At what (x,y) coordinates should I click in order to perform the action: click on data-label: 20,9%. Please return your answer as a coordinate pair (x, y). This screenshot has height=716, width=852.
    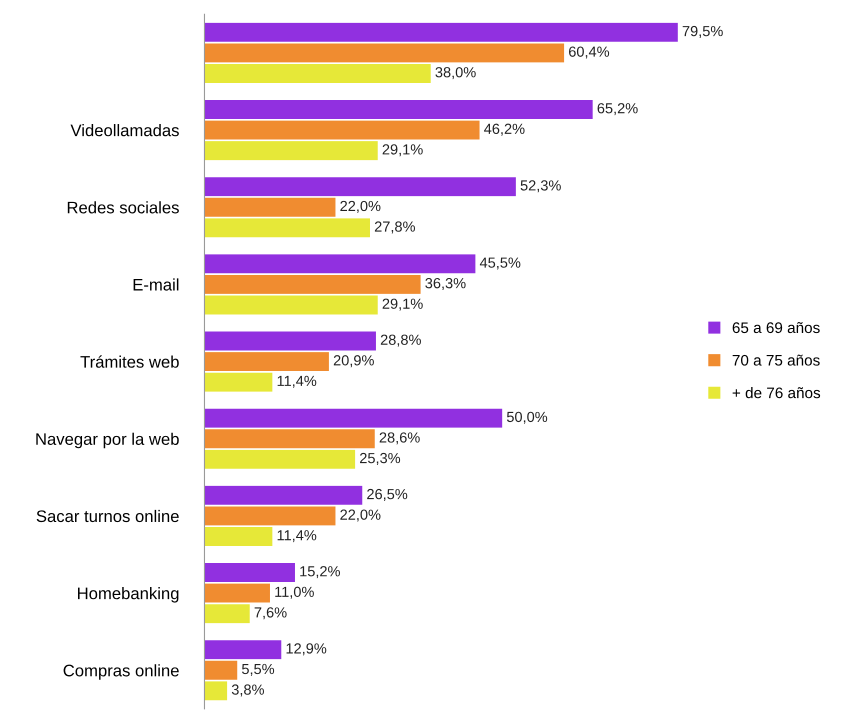
    Looking at the image, I should click on (354, 361).